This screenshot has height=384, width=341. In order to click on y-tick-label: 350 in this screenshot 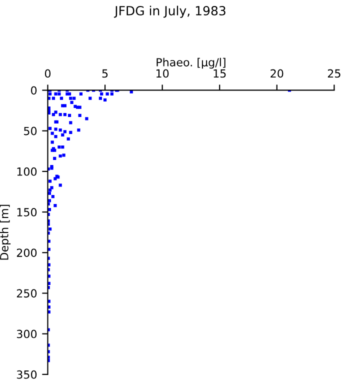, I will do `click(26, 374)`.